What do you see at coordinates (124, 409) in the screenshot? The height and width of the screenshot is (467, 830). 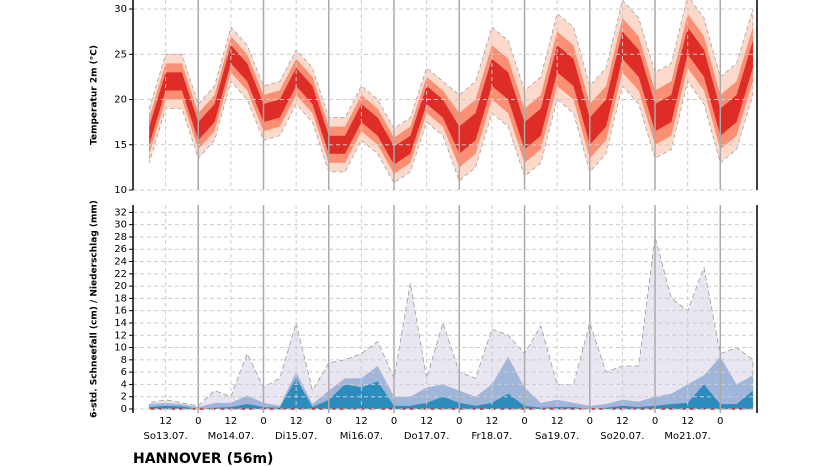 I see `y-tick-label: 0` at bounding box center [124, 409].